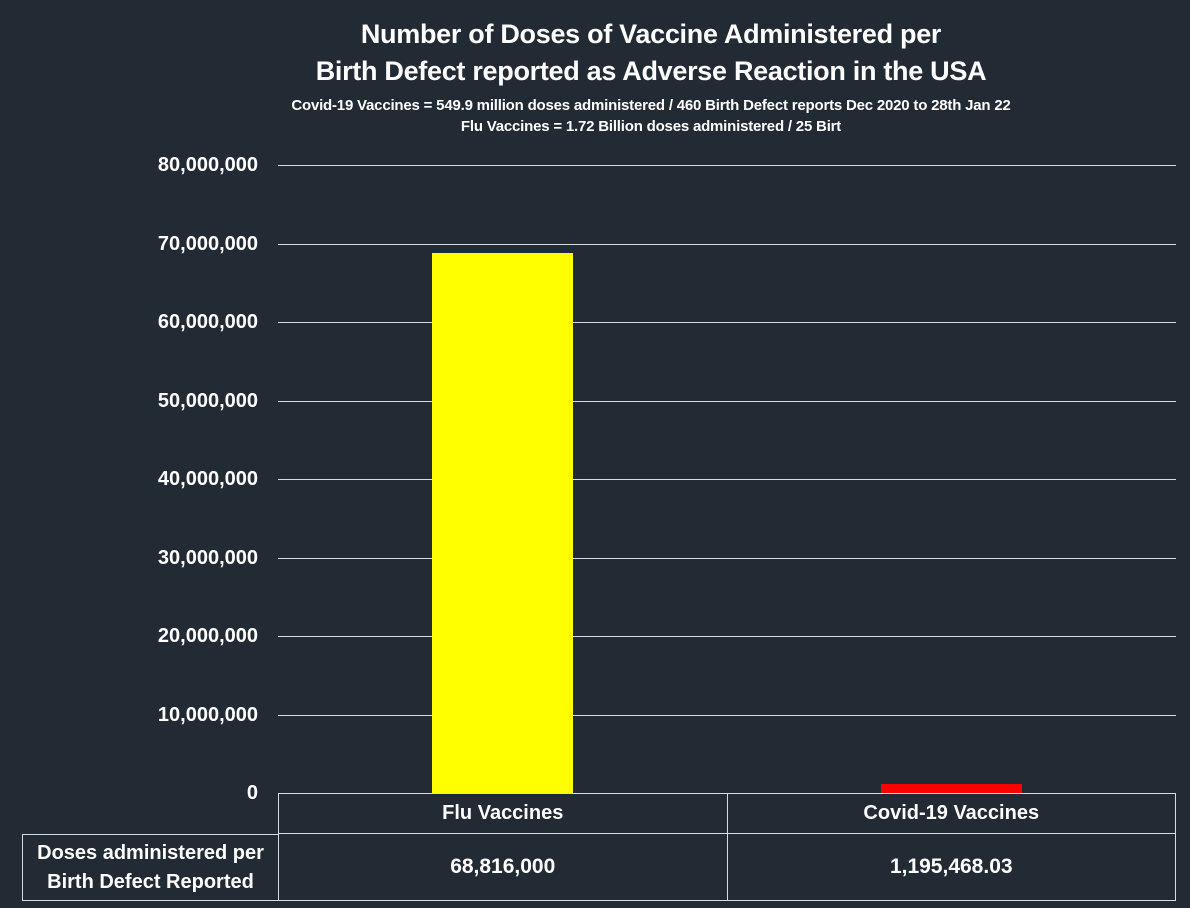  I want to click on y-axis-tick-label: 0, so click(252, 793).